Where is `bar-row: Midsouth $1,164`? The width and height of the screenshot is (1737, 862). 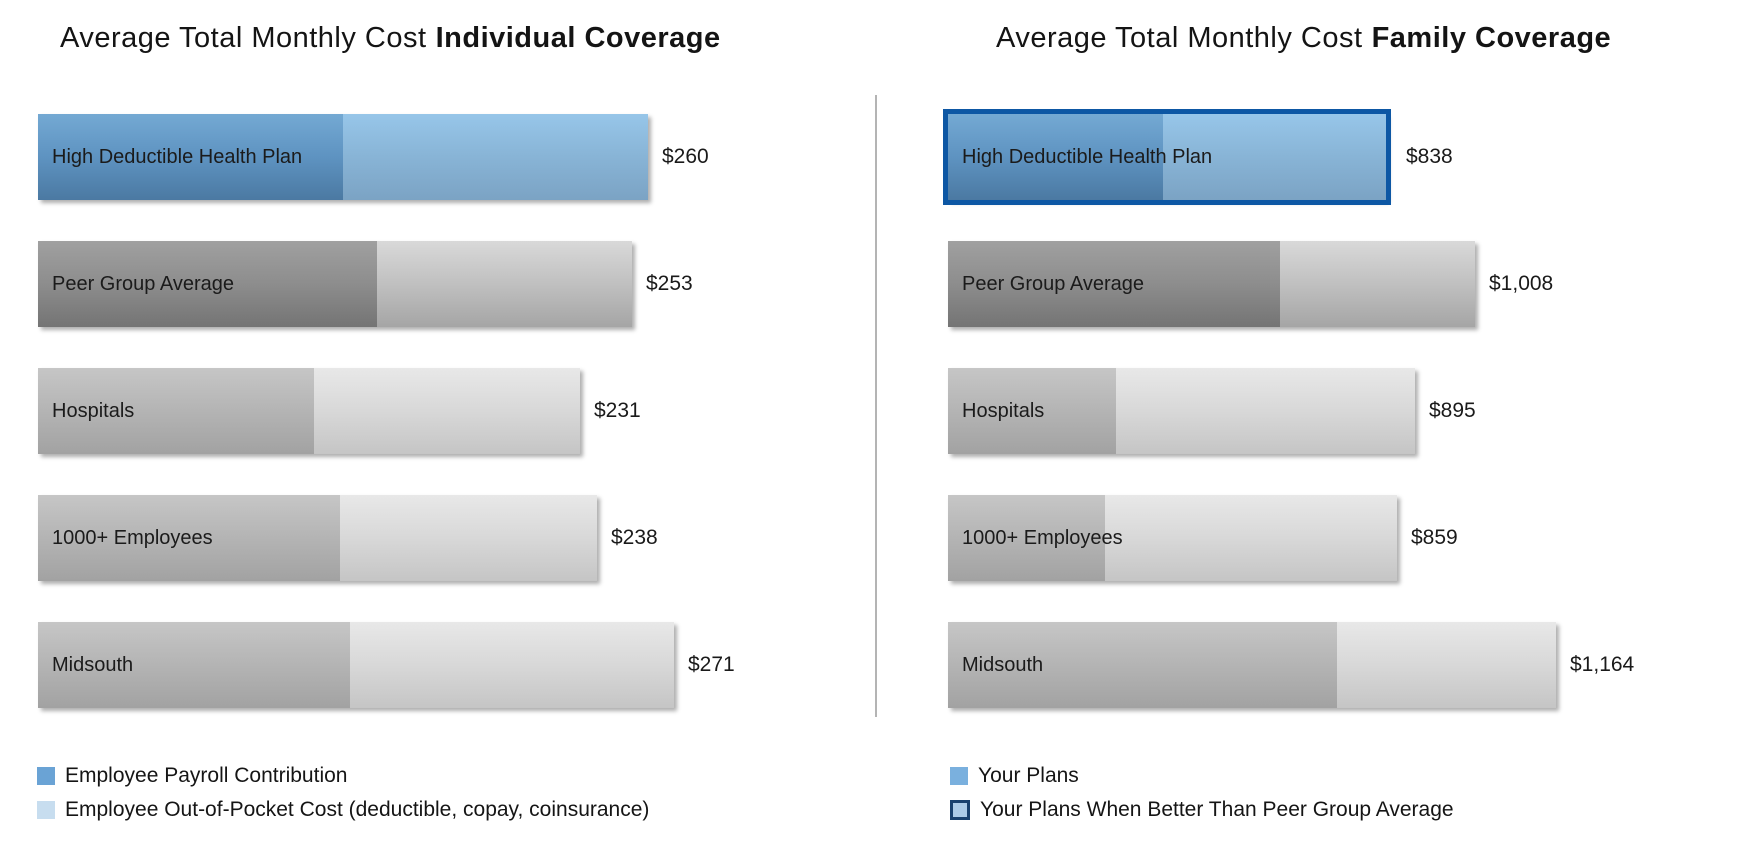 bar-row: Midsouth $1,164 is located at coordinates (1291, 665).